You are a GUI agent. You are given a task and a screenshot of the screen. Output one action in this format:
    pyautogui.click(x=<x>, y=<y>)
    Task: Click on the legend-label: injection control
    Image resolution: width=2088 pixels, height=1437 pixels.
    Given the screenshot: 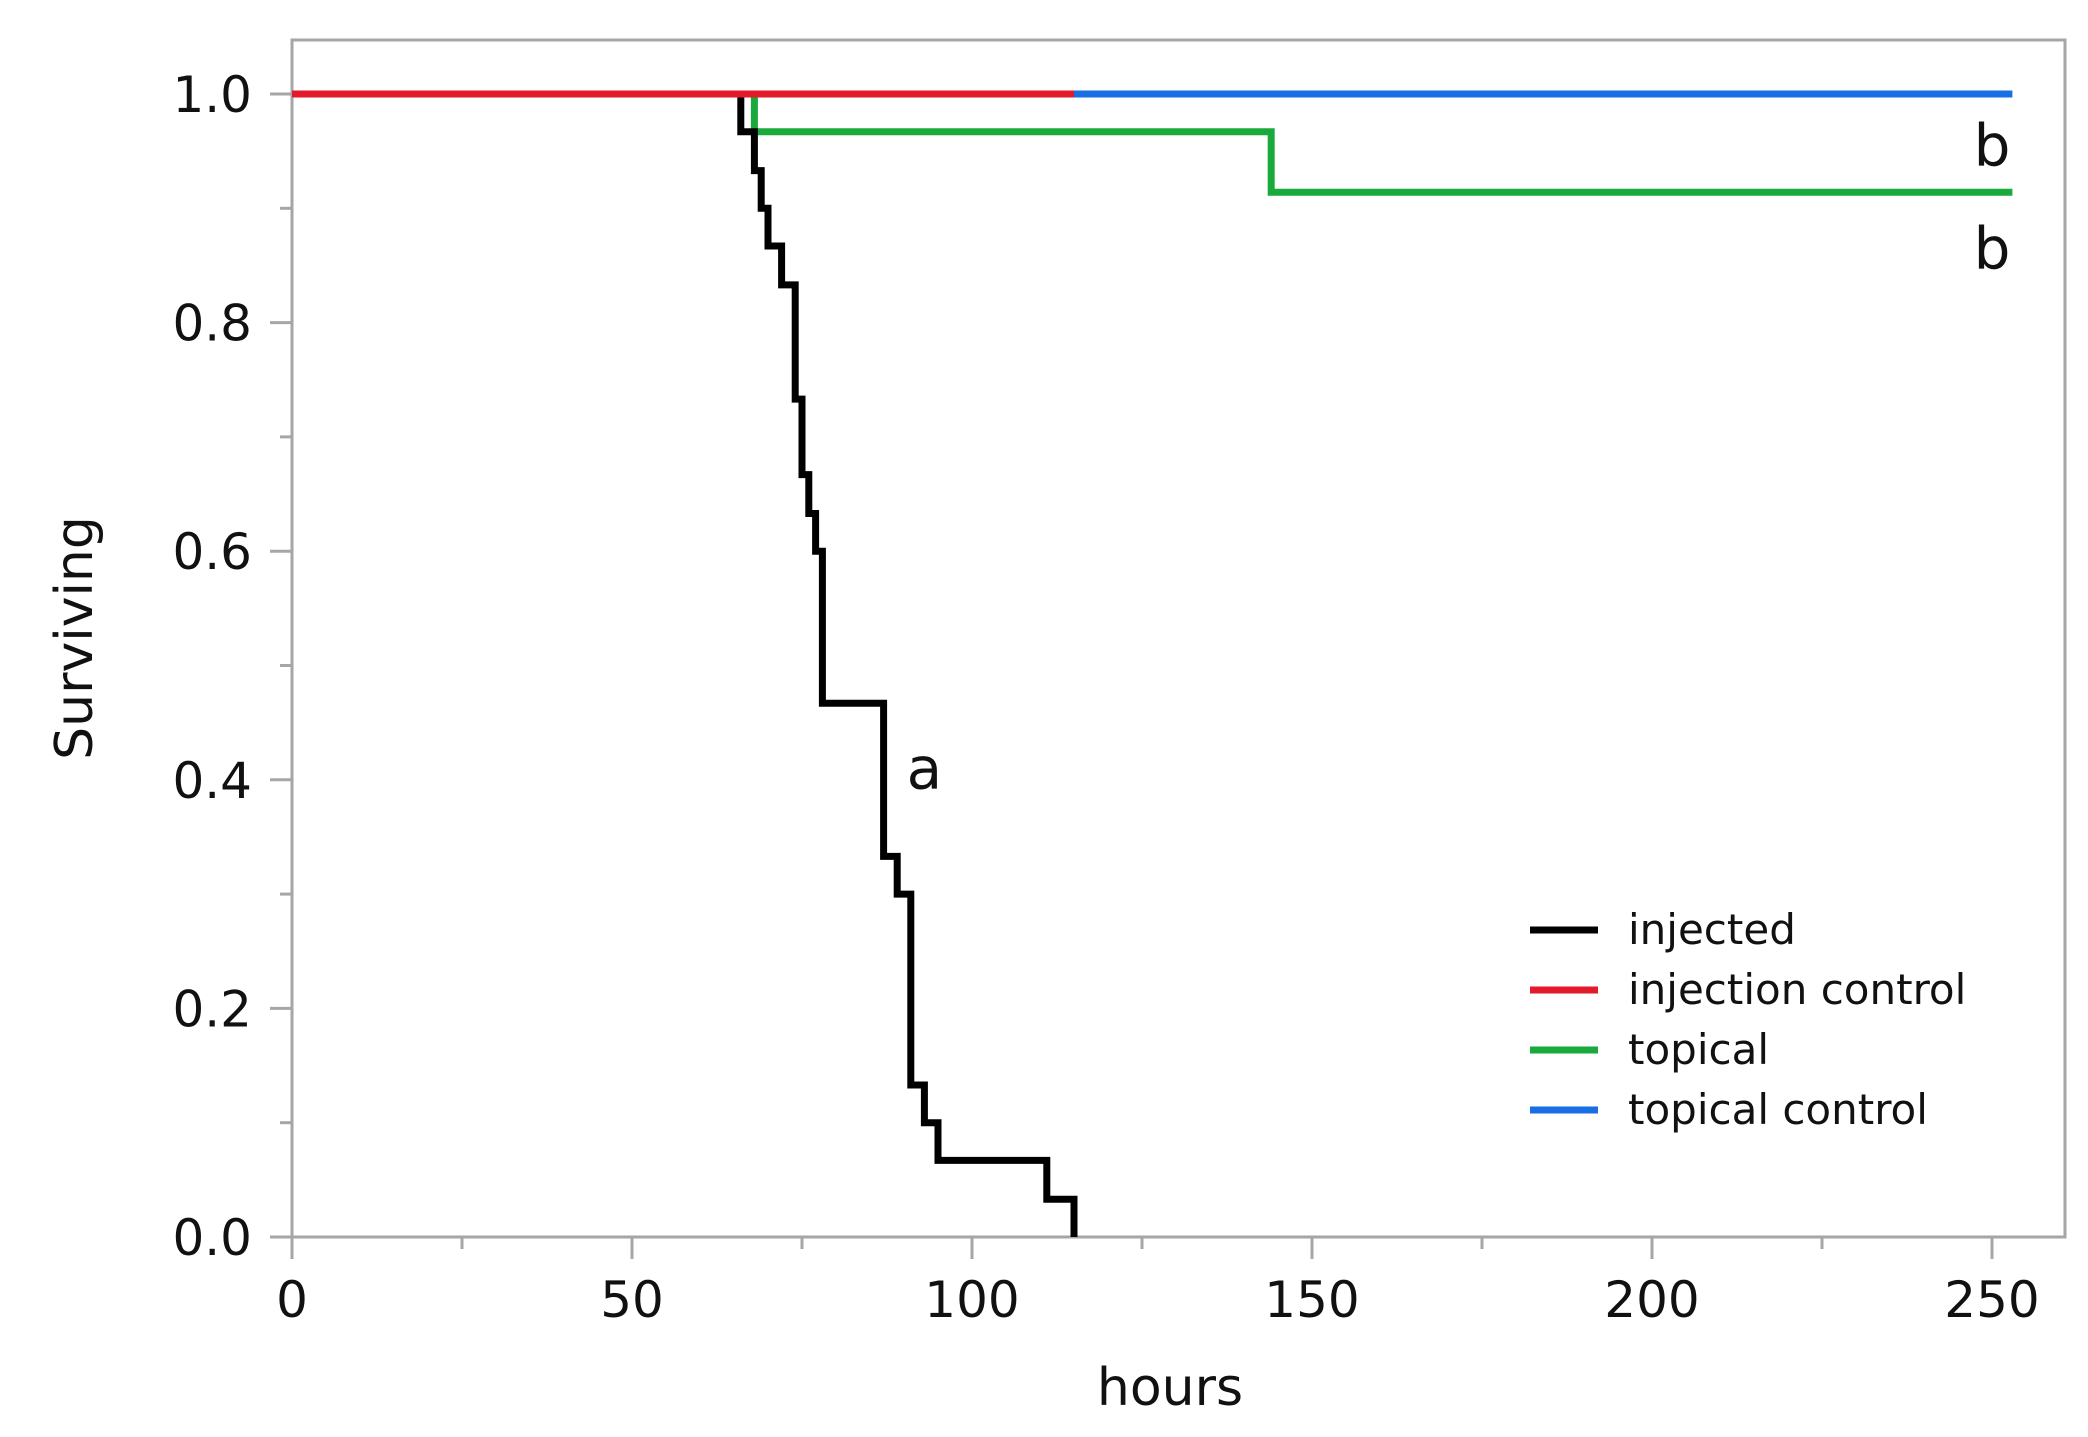 What is the action you would take?
    pyautogui.click(x=1797, y=989)
    